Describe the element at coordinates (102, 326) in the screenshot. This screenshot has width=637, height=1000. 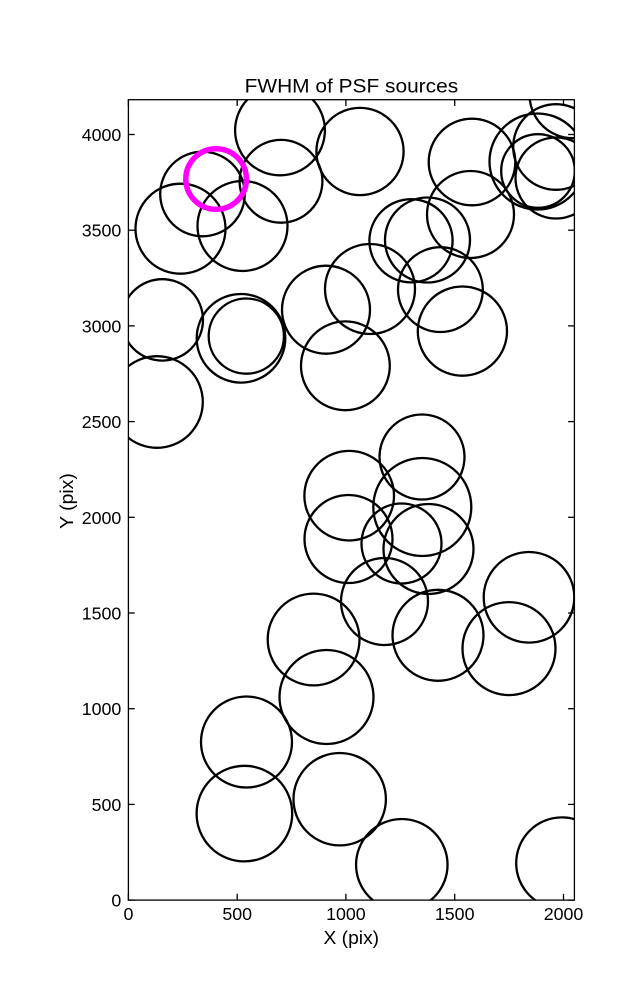
I see `svg-text: 3000` at that location.